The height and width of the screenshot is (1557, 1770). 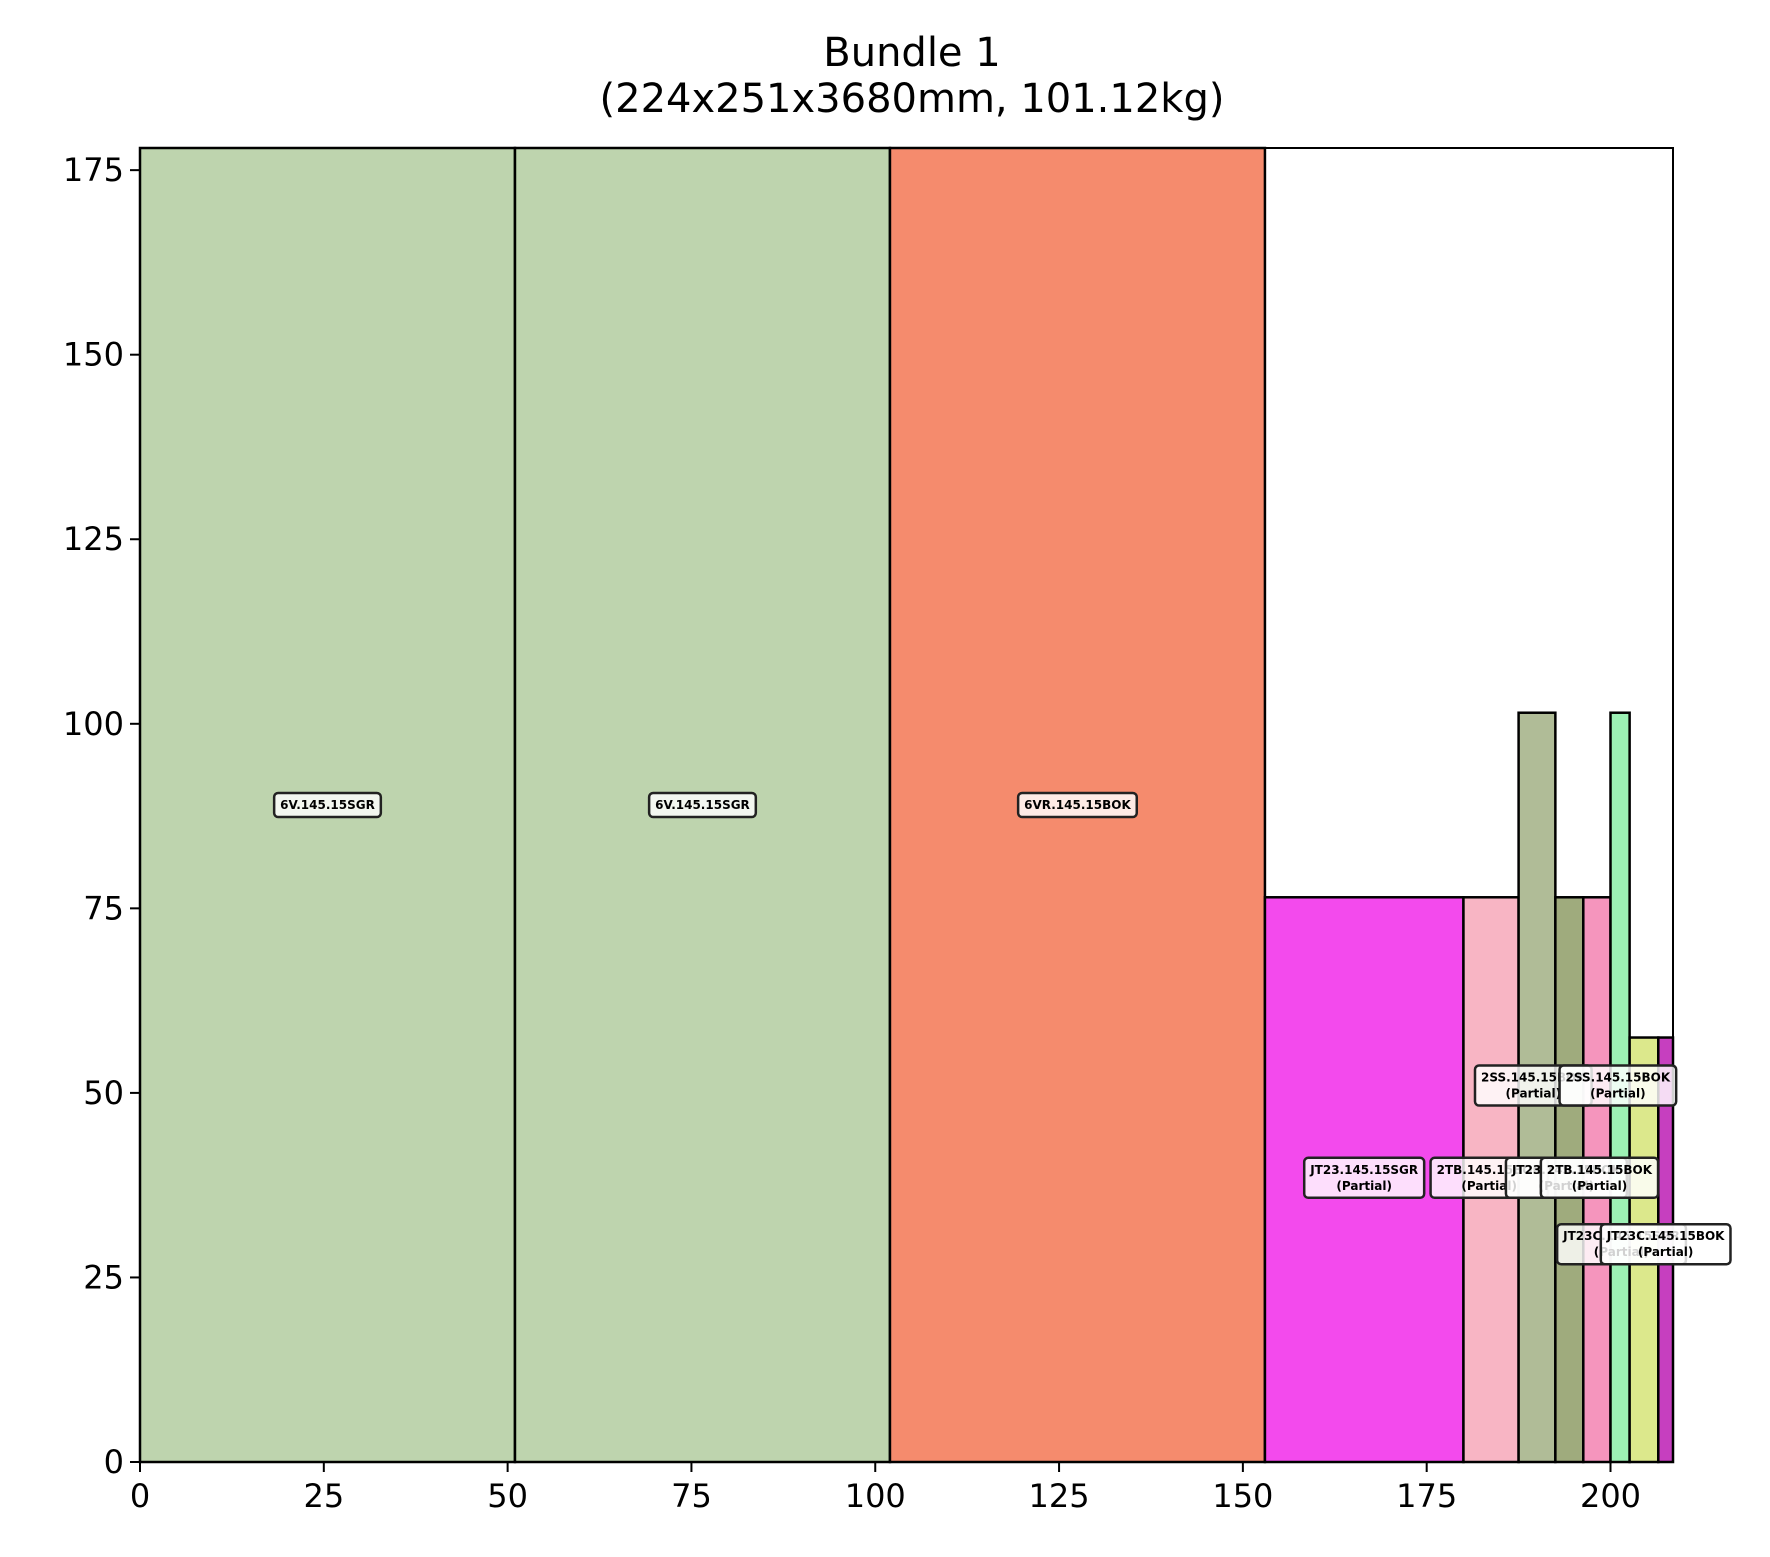 I want to click on rect-label-text: 6VR.145.15BOK, so click(x=1077, y=805).